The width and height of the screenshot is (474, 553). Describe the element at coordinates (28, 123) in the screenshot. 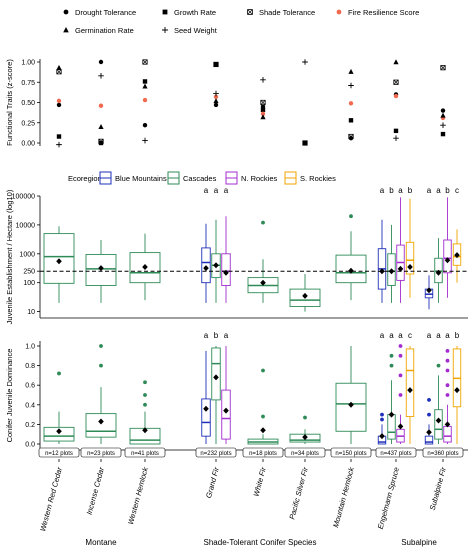

I see `y-tick-label: 0.25` at that location.